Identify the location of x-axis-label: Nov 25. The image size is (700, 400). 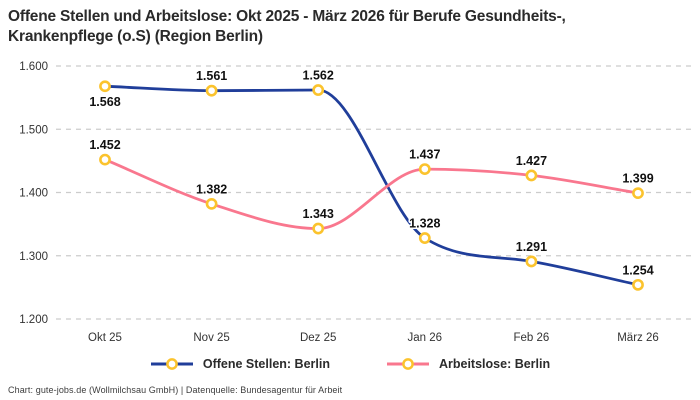
(211, 338).